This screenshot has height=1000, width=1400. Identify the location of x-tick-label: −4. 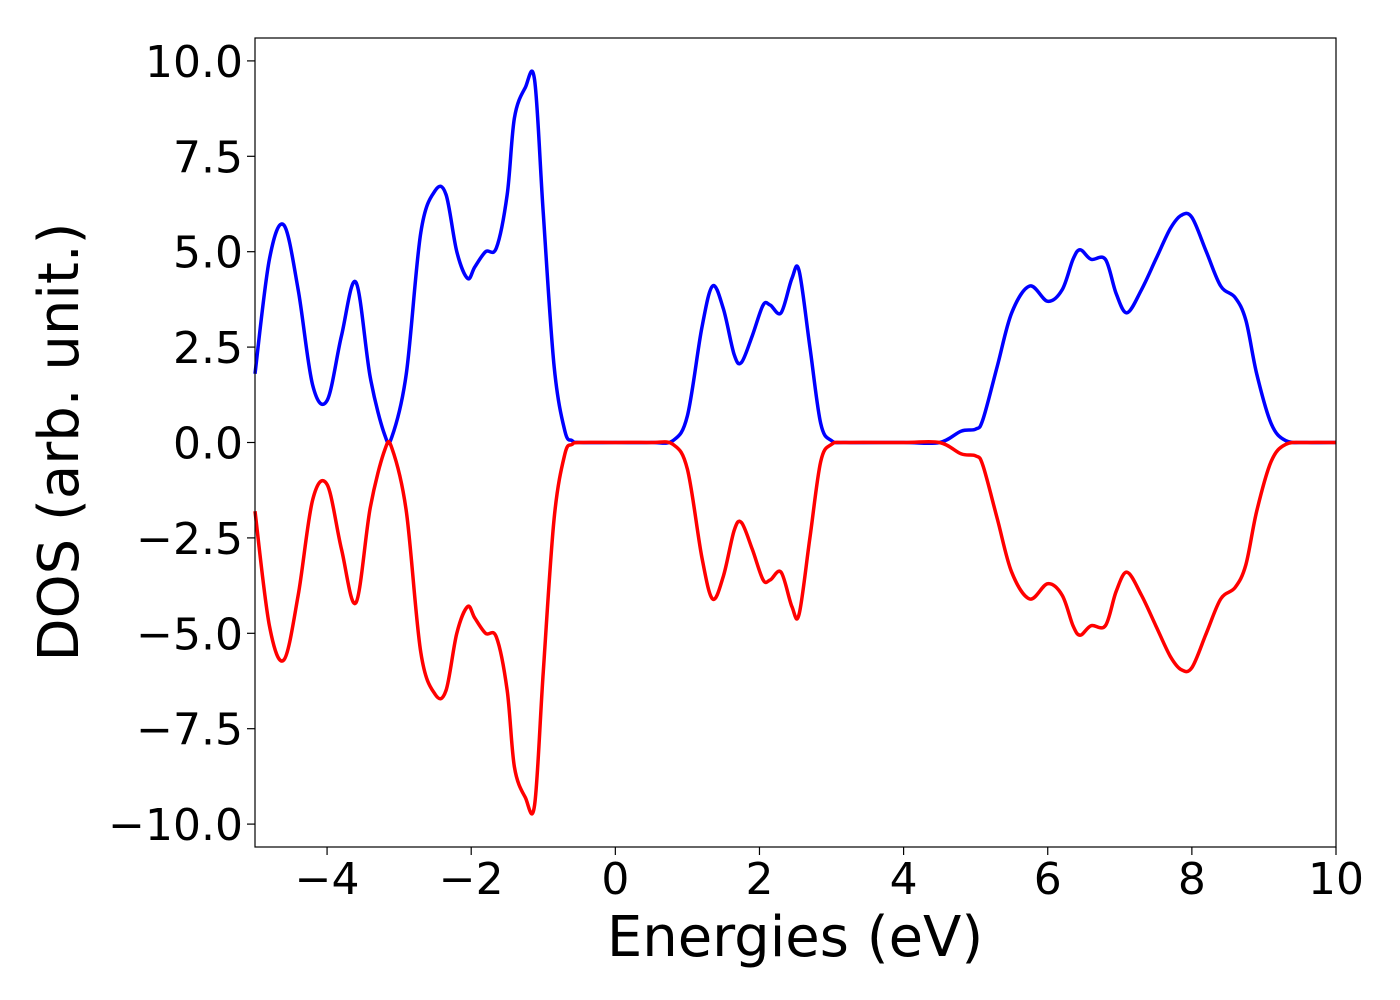
(327, 879).